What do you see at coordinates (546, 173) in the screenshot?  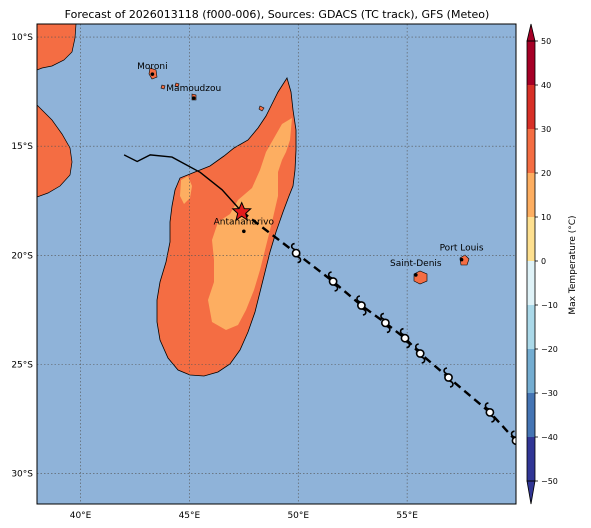 I see `colorbar-tick-label: 20` at bounding box center [546, 173].